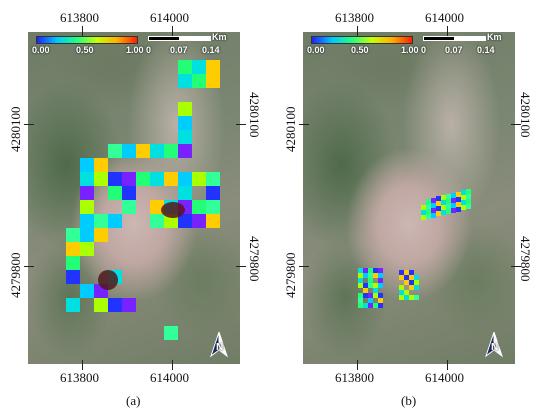  I want to click on y-tick-left-1: 4280100, so click(290, 129).